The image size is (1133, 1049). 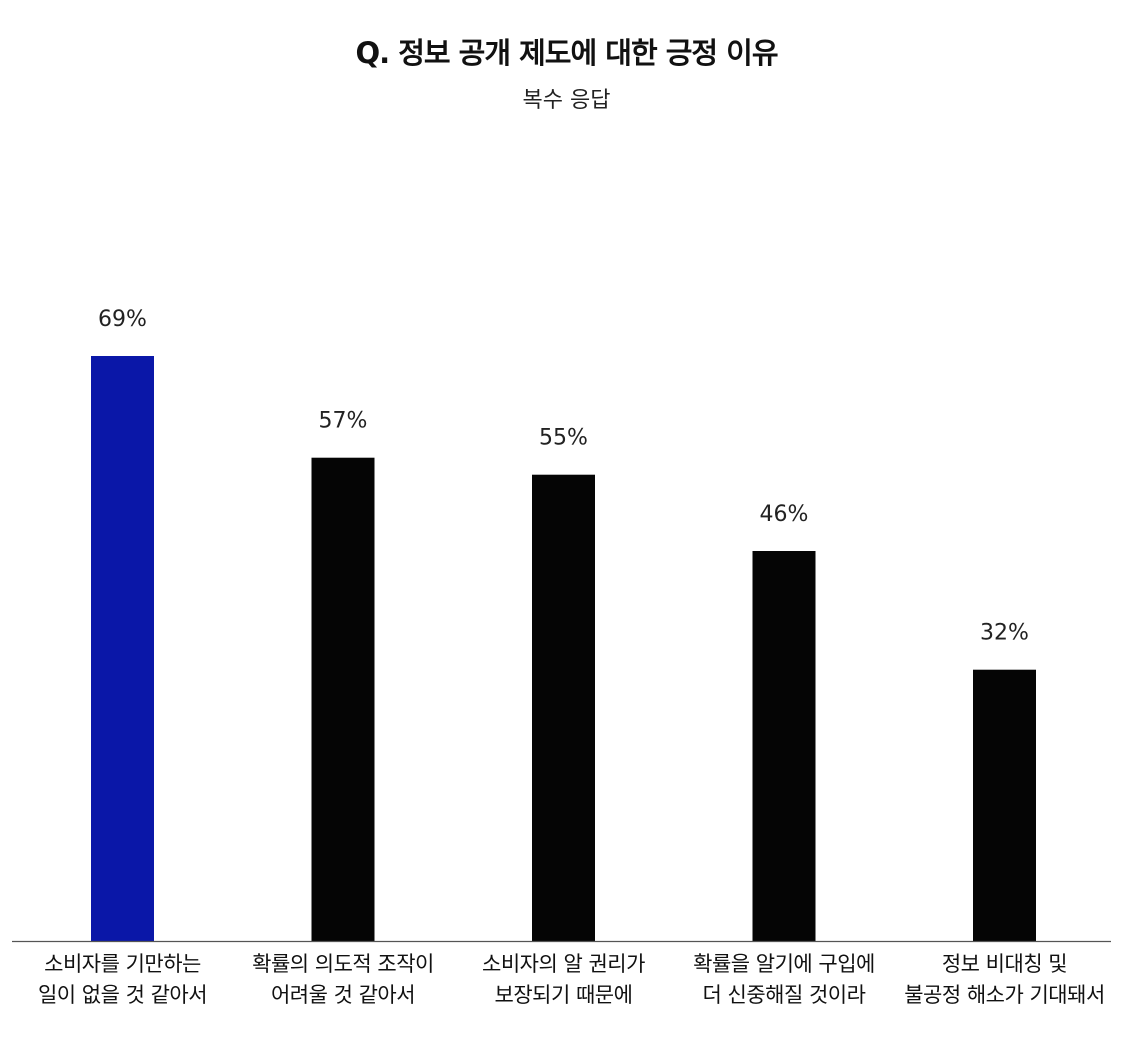 What do you see at coordinates (122, 964) in the screenshot?
I see `category-label-1-line-1: 소비자를 기만하는` at bounding box center [122, 964].